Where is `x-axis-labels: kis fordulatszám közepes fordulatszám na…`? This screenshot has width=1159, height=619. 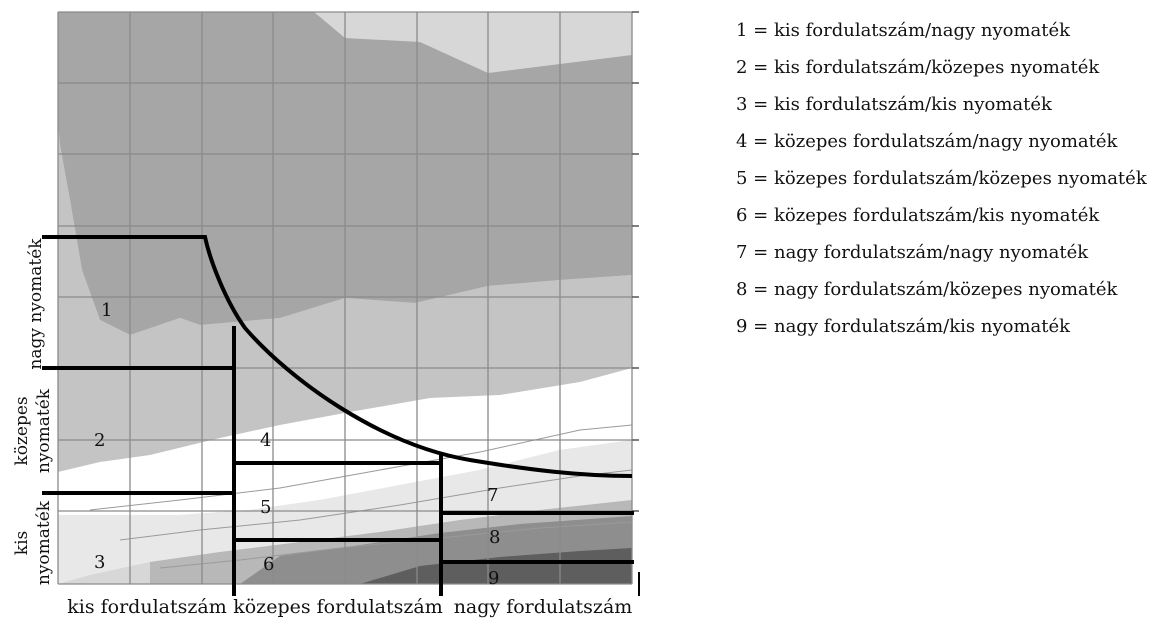
x-axis-labels: kis fordulatszám közepes fordulatszám na… is located at coordinates (349, 607).